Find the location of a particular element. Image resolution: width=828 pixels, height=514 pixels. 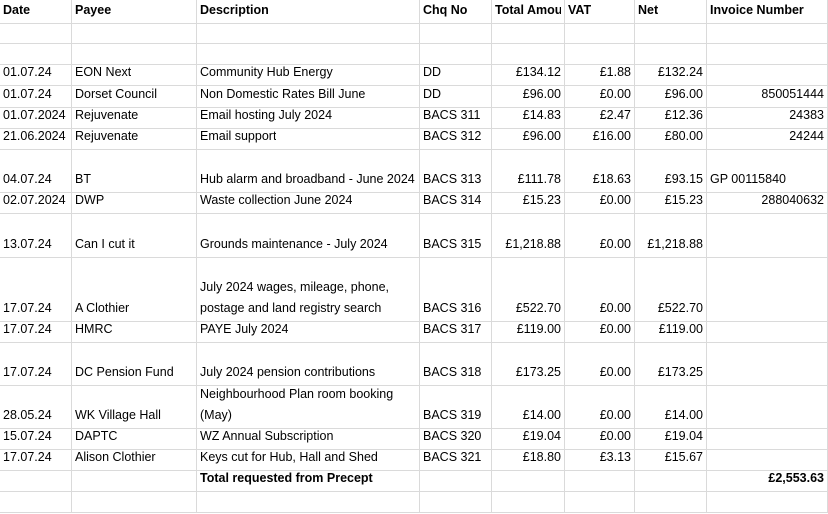

cell-text: Net is located at coordinates (648, 10).